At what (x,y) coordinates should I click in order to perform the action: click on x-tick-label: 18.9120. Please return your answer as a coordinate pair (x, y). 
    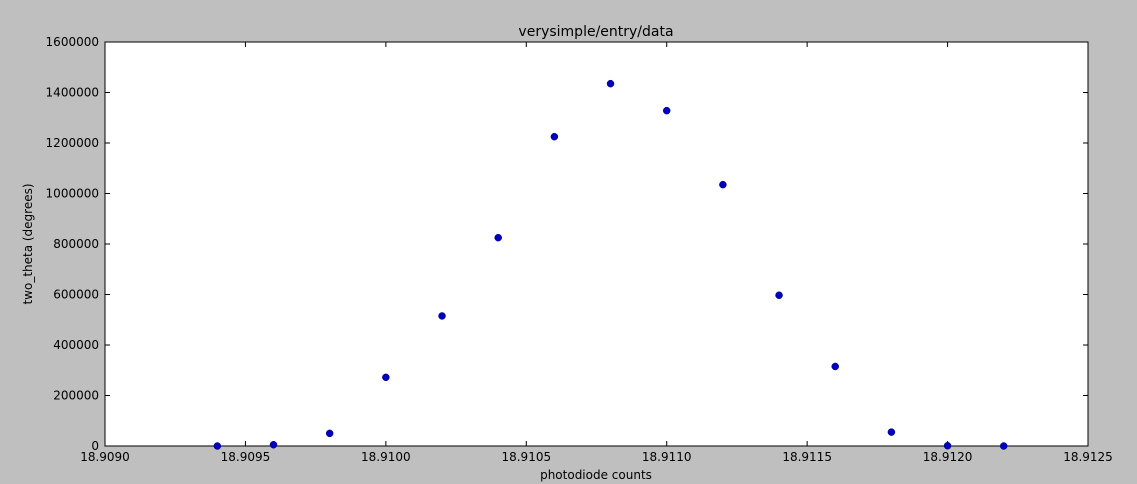
    Looking at the image, I should click on (948, 457).